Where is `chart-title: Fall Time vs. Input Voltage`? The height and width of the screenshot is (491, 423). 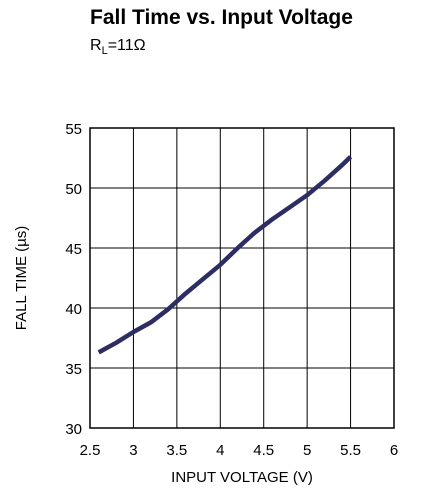
chart-title: Fall Time vs. Input Voltage is located at coordinates (221, 17).